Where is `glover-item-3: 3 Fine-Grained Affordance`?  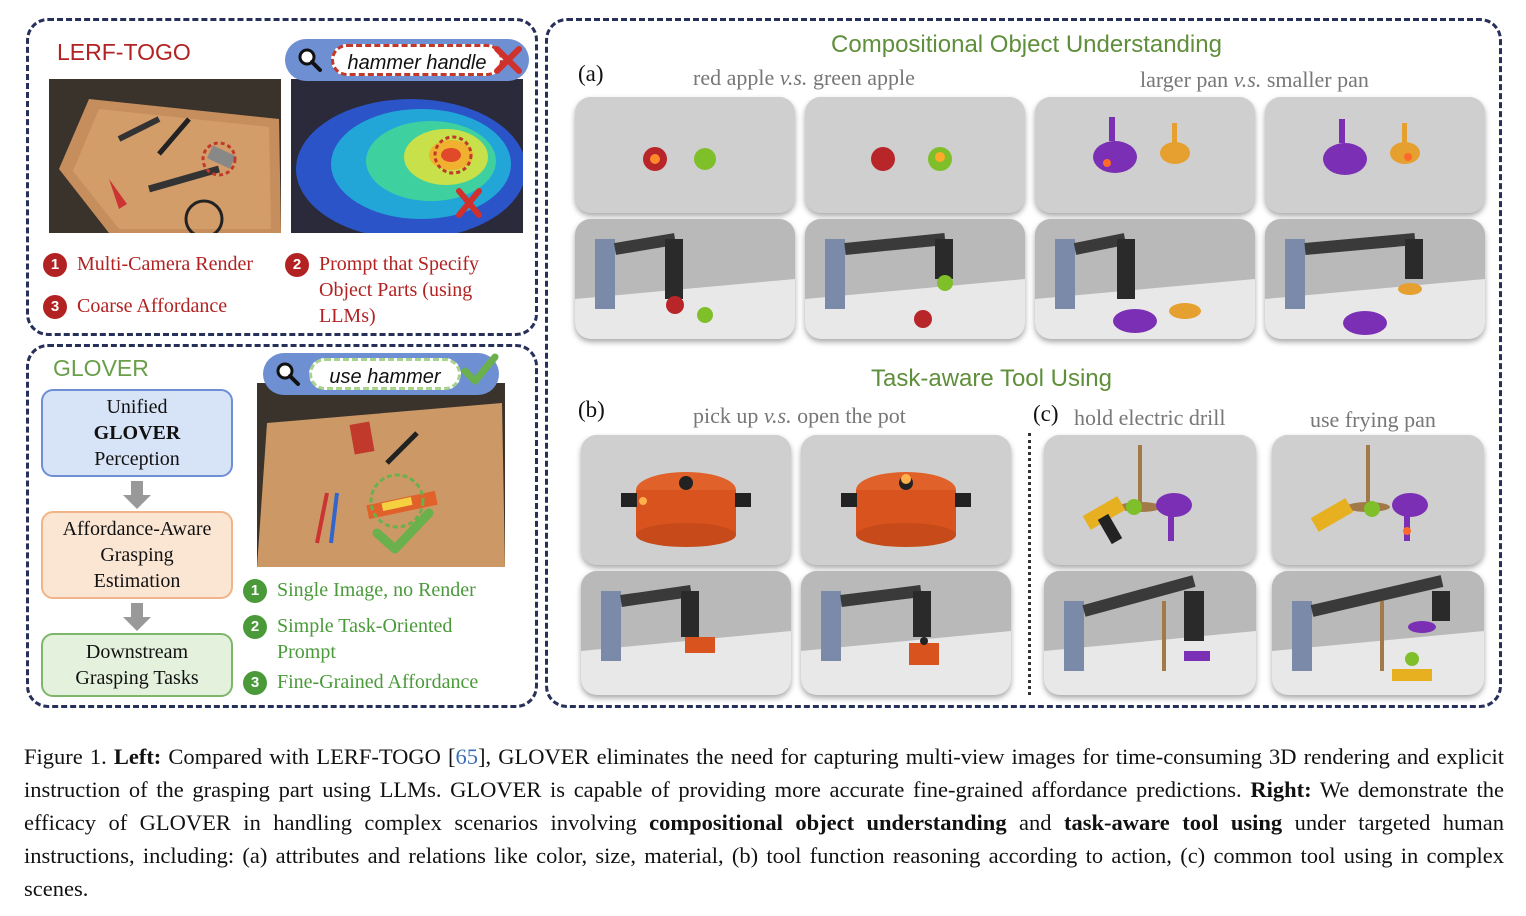
glover-item-3: 3 Fine-Grained Affordance is located at coordinates (378, 682).